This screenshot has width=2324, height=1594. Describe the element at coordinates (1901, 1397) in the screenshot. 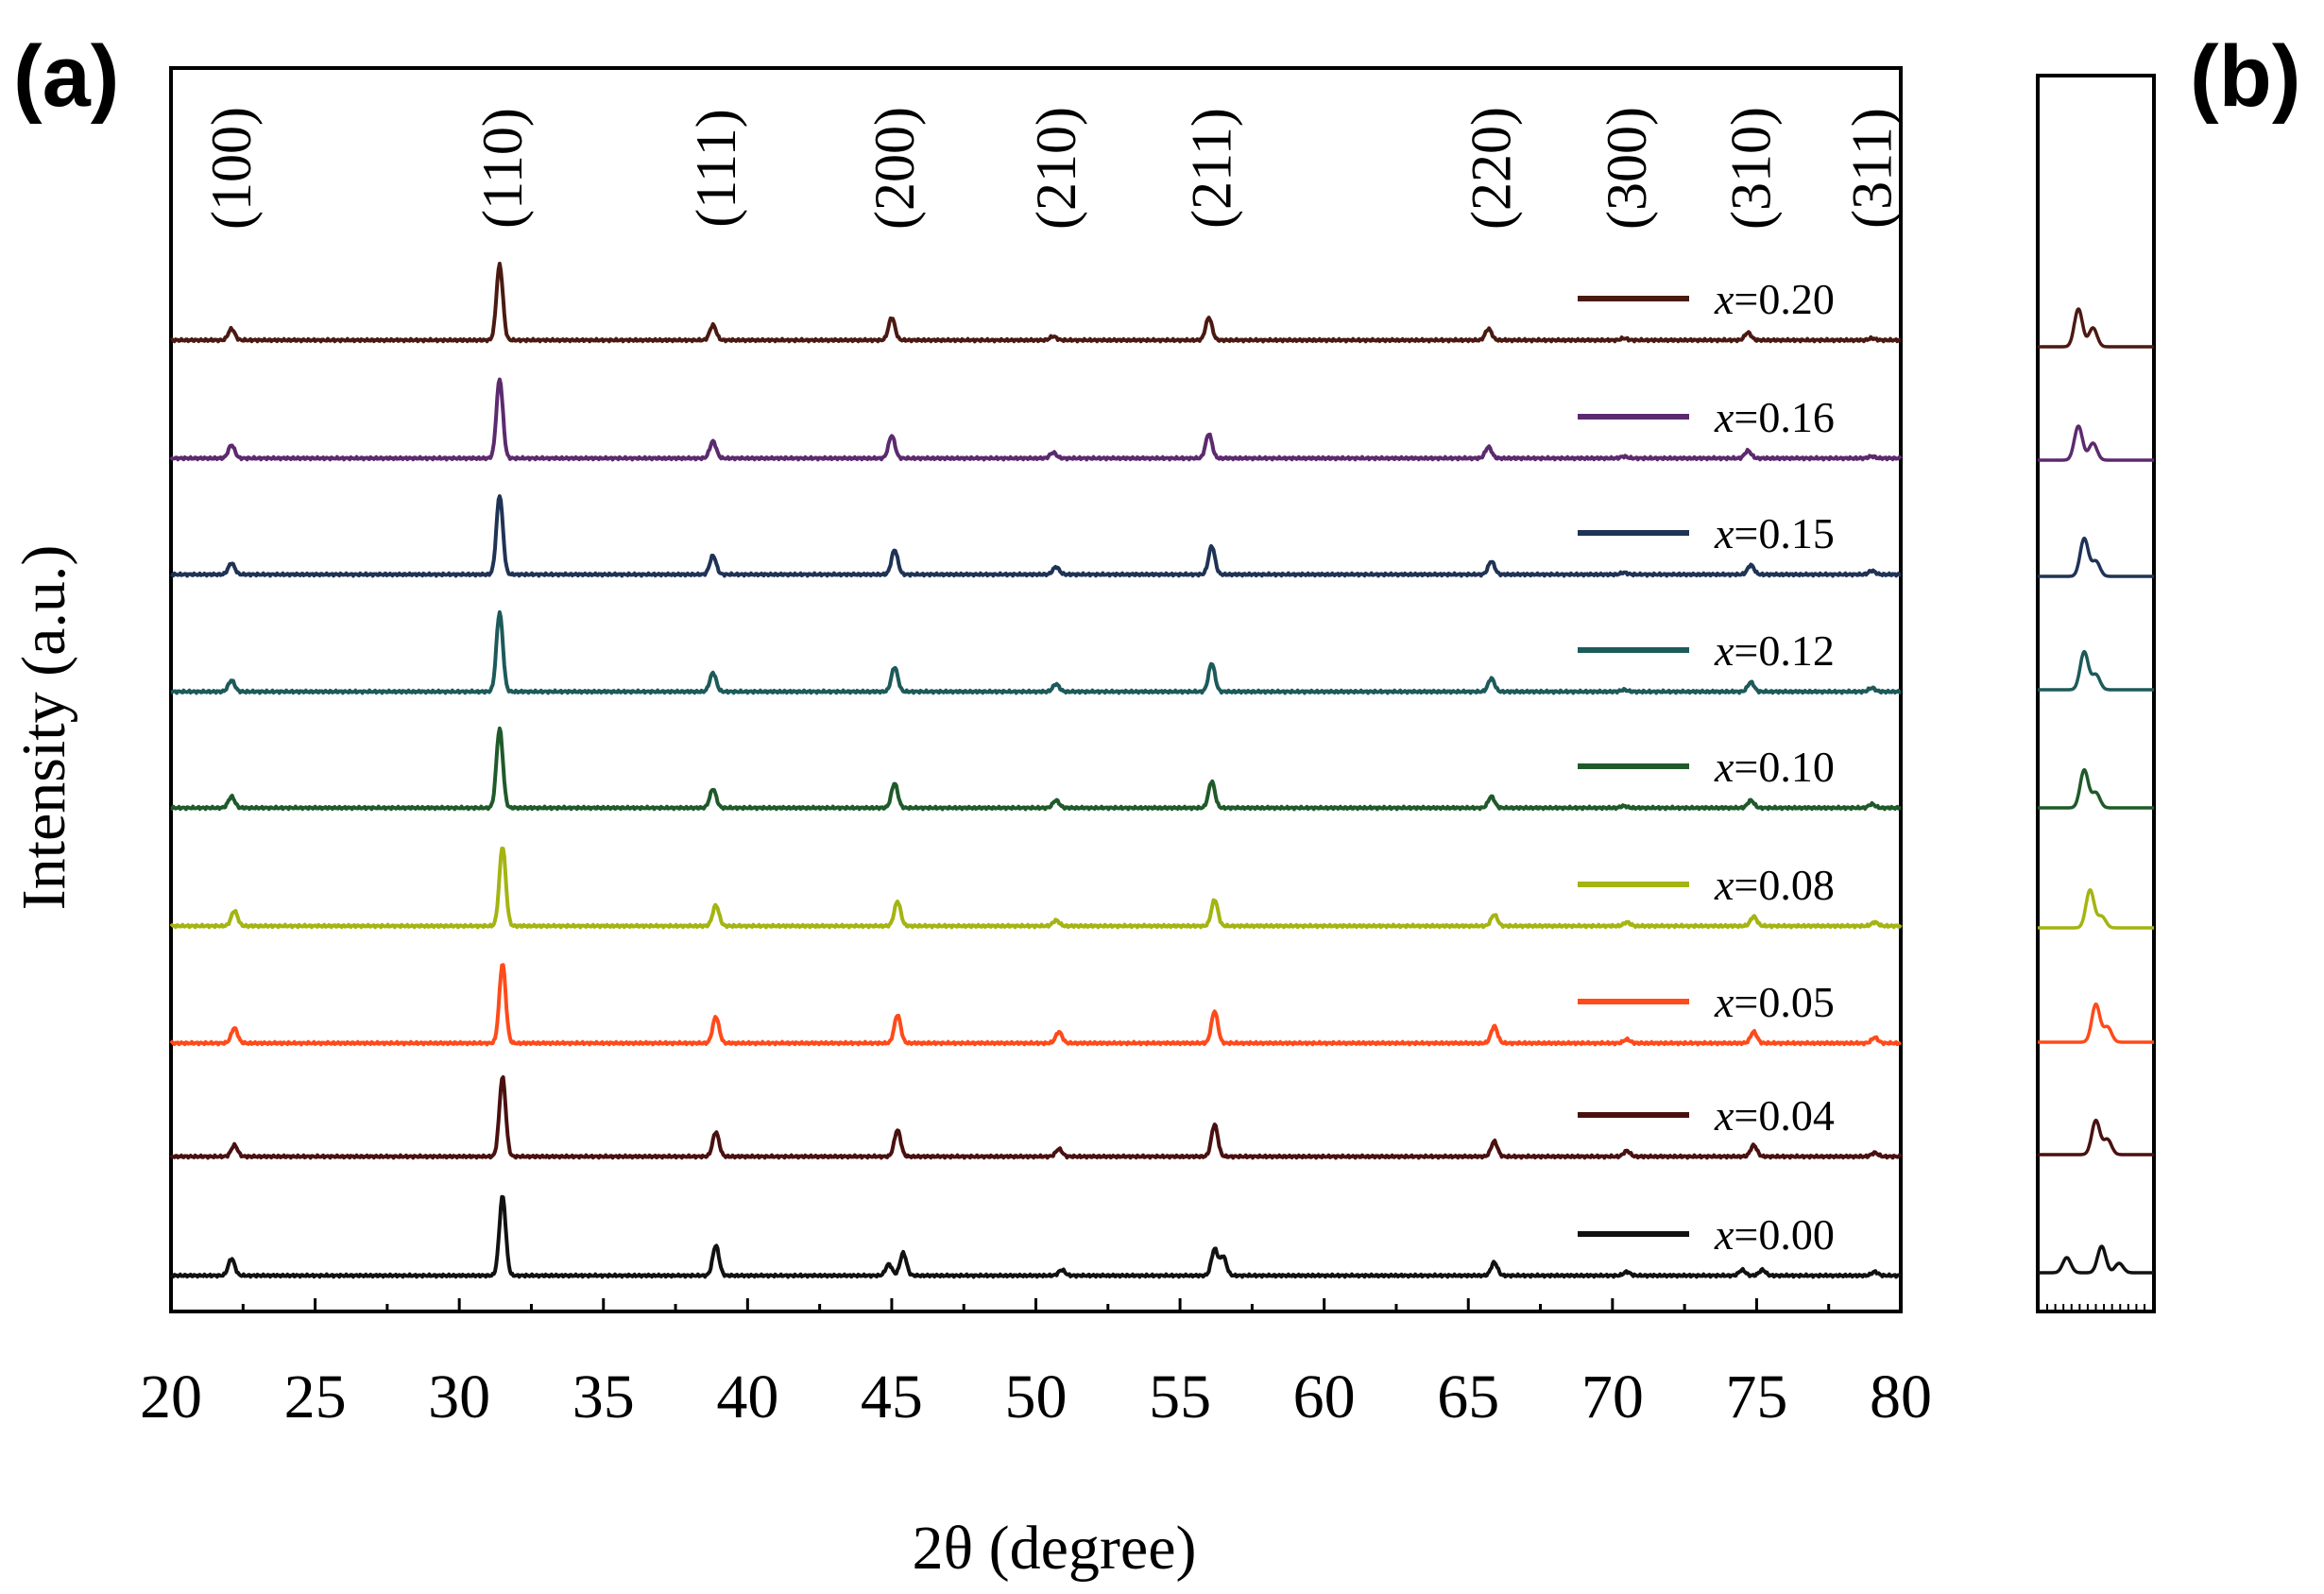

I see `x-tick-label-80: 80` at that location.